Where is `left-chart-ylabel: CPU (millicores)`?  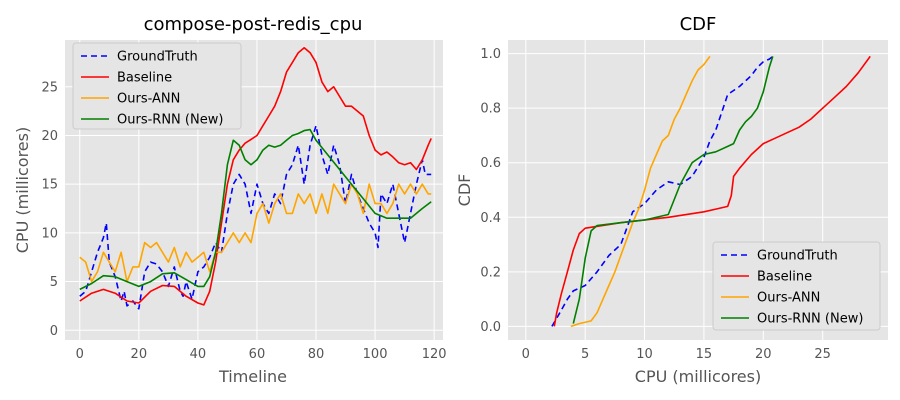
left-chart-ylabel: CPU (millicores) is located at coordinates (22, 190).